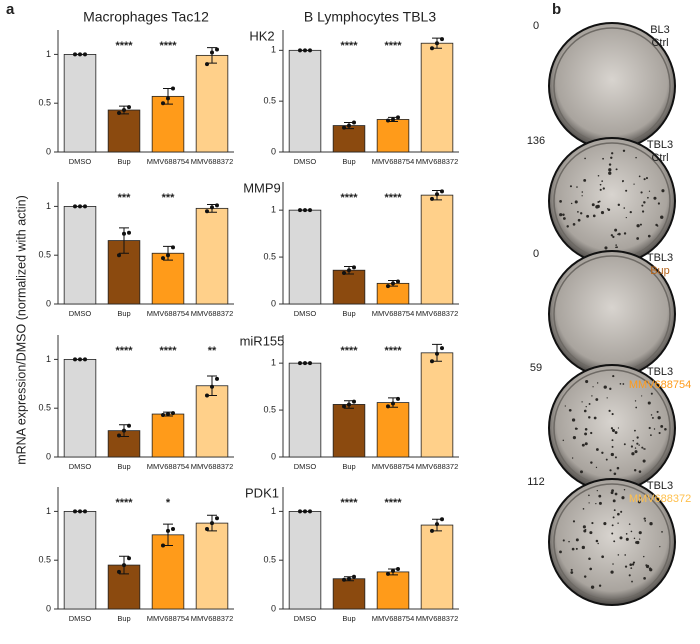 Image resolution: width=700 pixels, height=644 pixels. What do you see at coordinates (612, 542) in the screenshot?
I see `plate` at bounding box center [612, 542].